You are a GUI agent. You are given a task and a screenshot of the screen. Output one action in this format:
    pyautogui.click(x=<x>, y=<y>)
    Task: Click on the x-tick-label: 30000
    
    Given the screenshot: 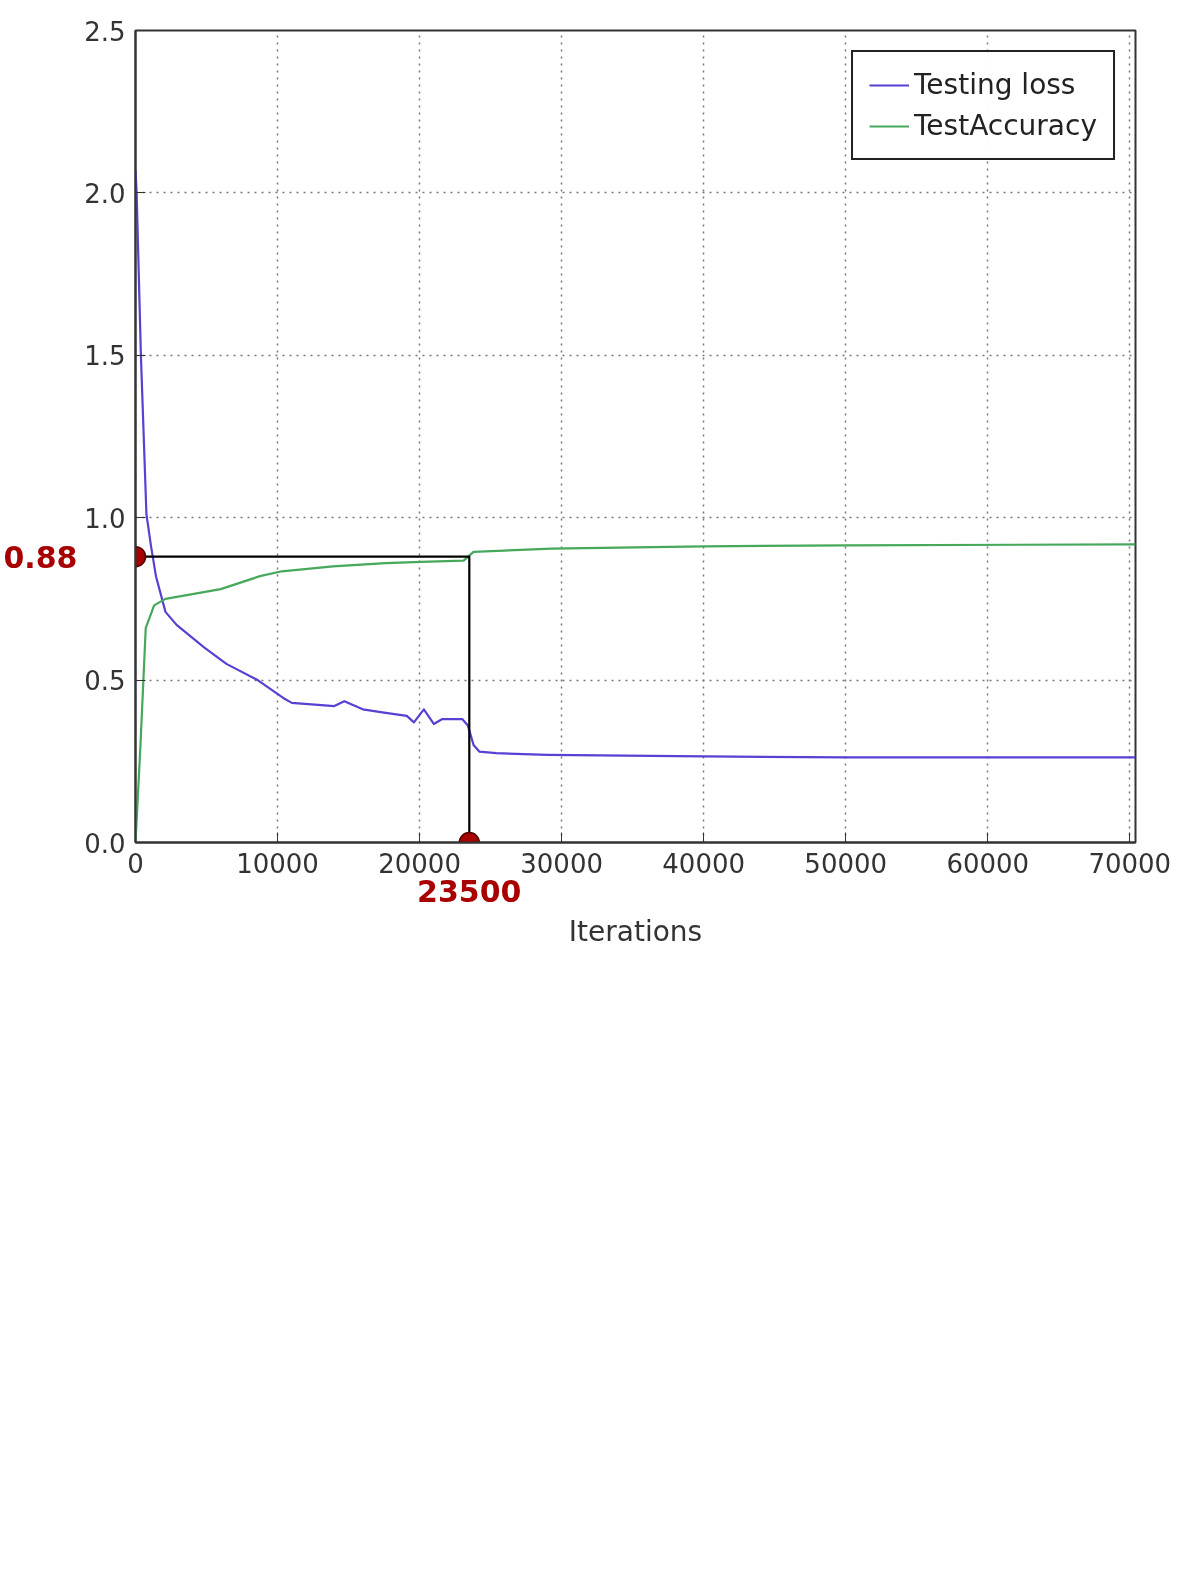 What is the action you would take?
    pyautogui.click(x=561, y=863)
    